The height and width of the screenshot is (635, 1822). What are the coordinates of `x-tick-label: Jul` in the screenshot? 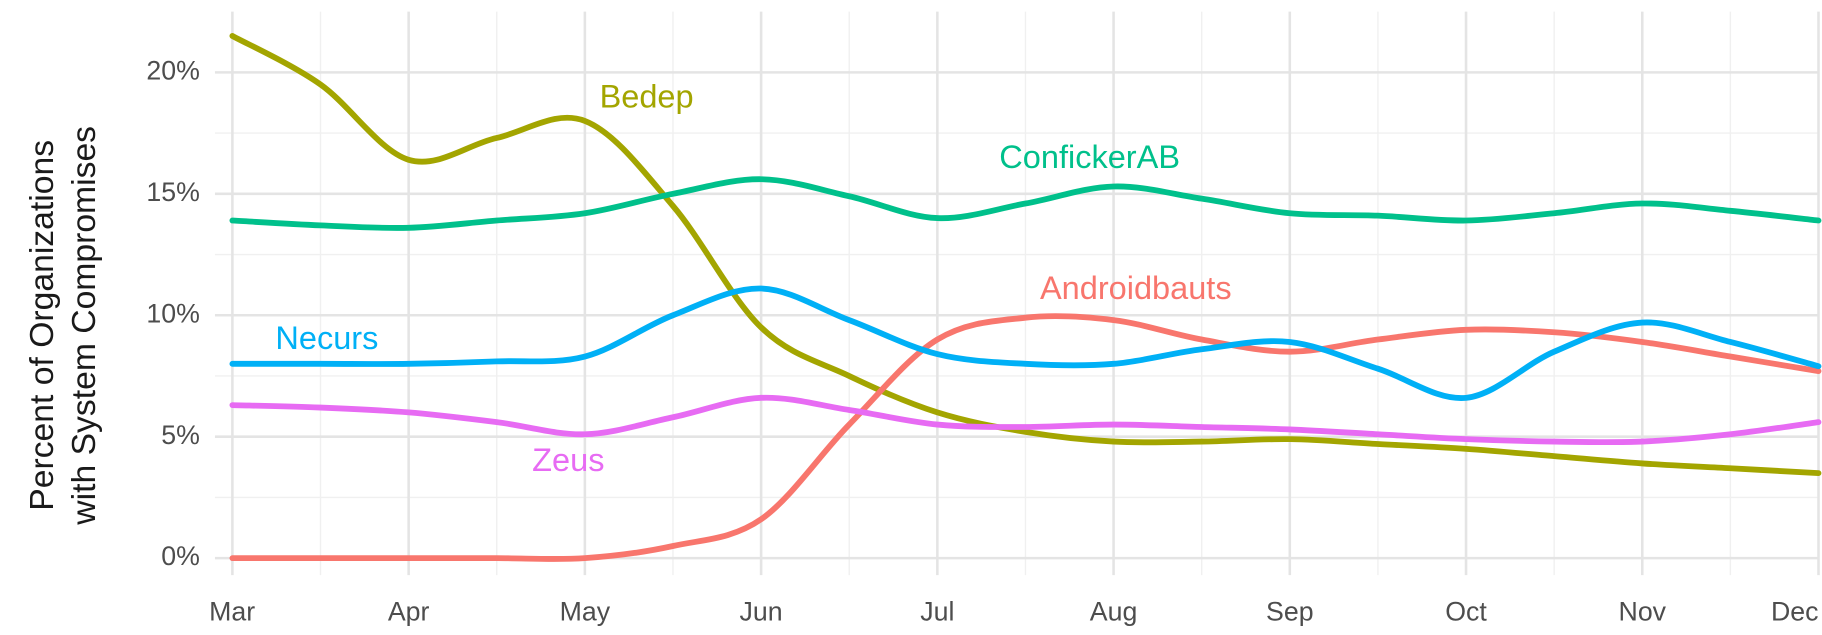 It's located at (937, 612).